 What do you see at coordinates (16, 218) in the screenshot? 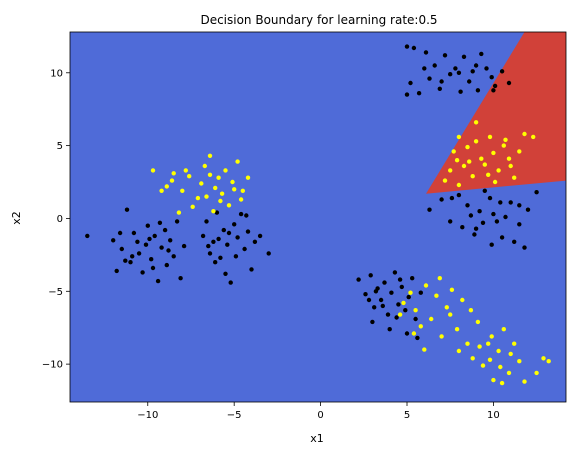
I see `y-axis-label: x2` at bounding box center [16, 218].